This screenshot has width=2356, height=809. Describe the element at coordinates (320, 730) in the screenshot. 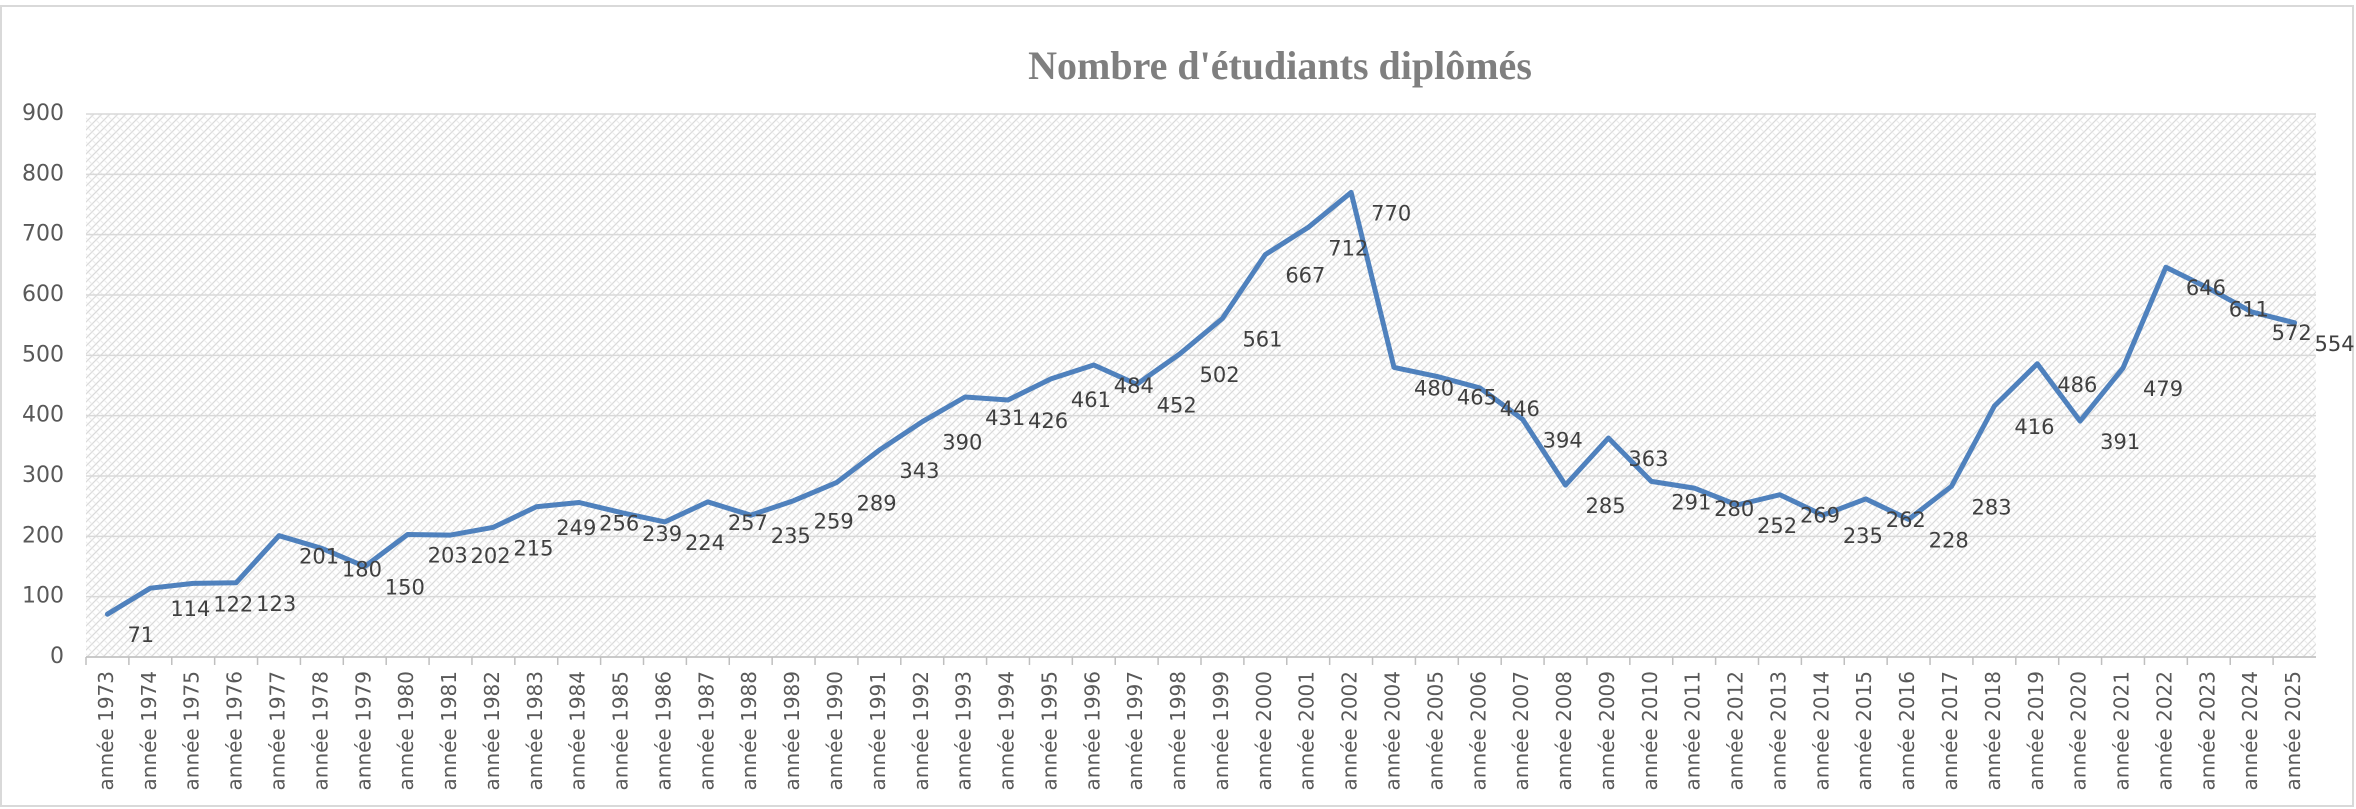

I see `x-tick-label: année 1978` at that location.